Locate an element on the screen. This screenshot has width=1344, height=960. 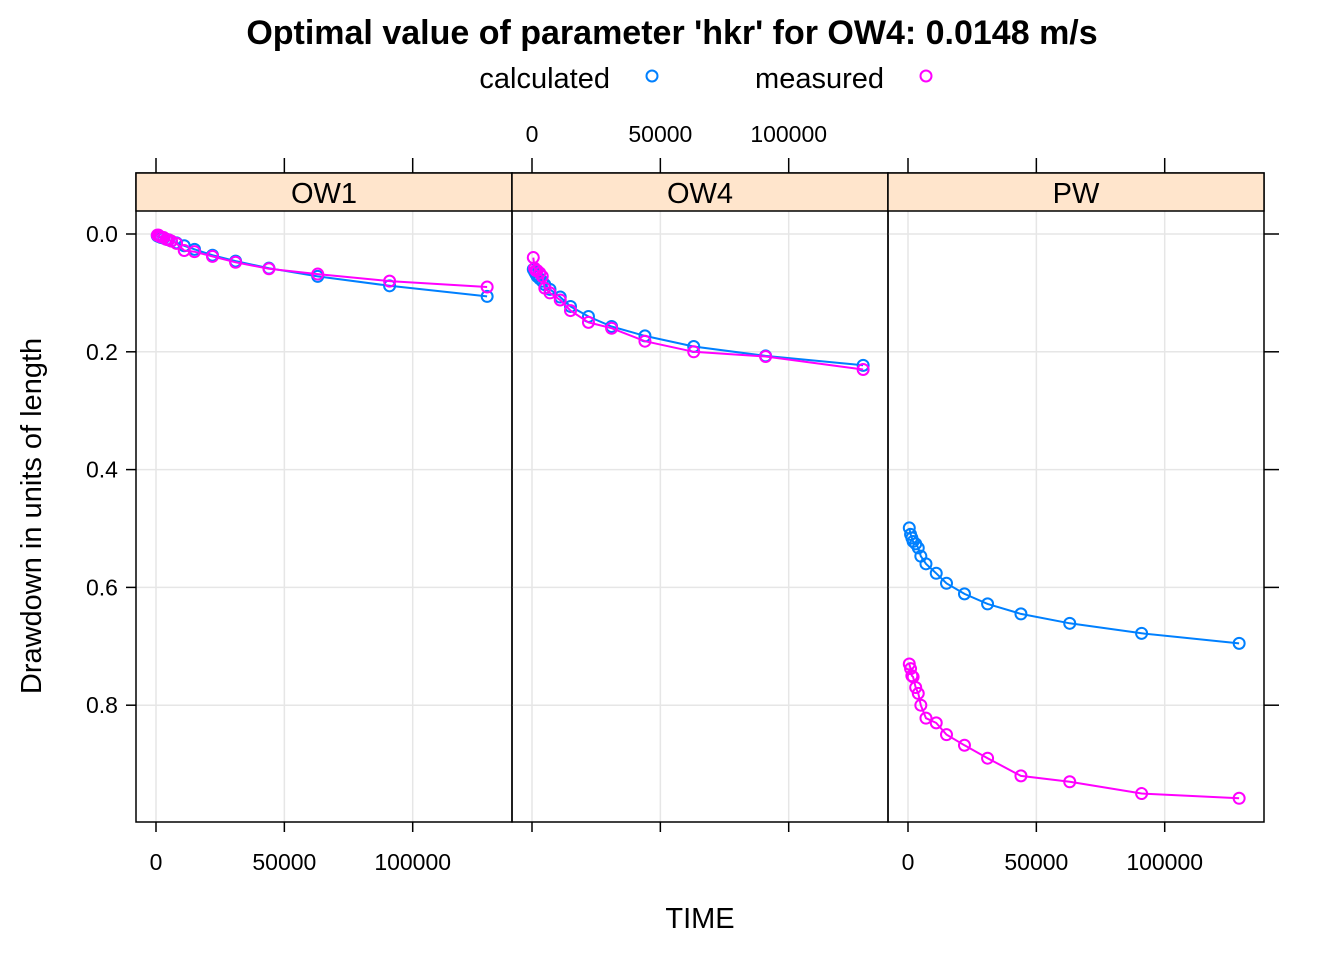
strip-ow1 is located at coordinates (324, 192).